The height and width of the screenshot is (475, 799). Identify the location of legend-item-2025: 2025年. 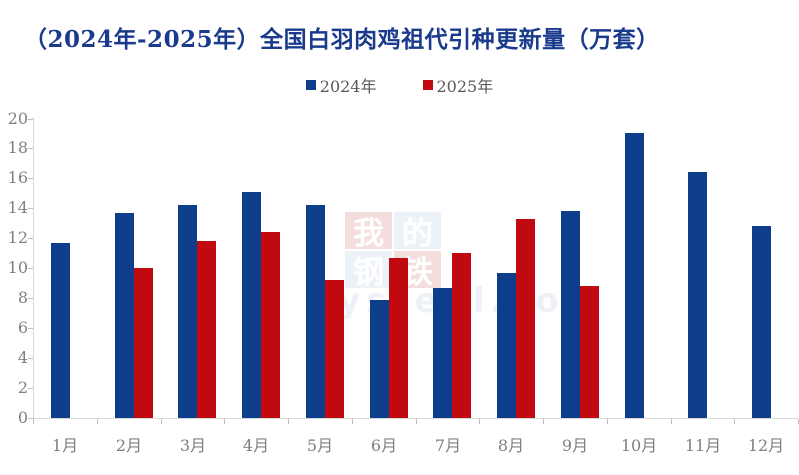
(458, 85).